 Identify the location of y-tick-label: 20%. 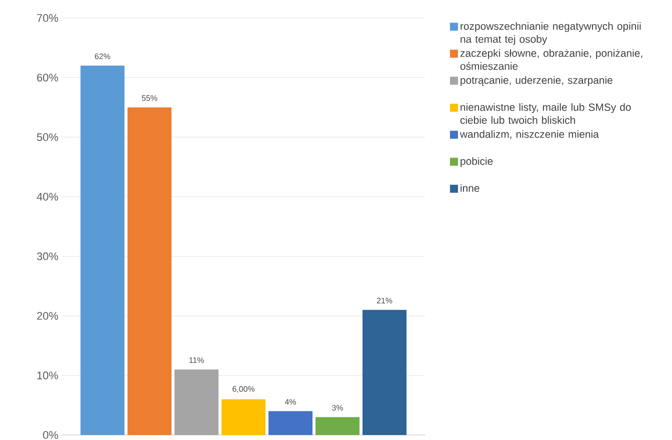
(47, 316).